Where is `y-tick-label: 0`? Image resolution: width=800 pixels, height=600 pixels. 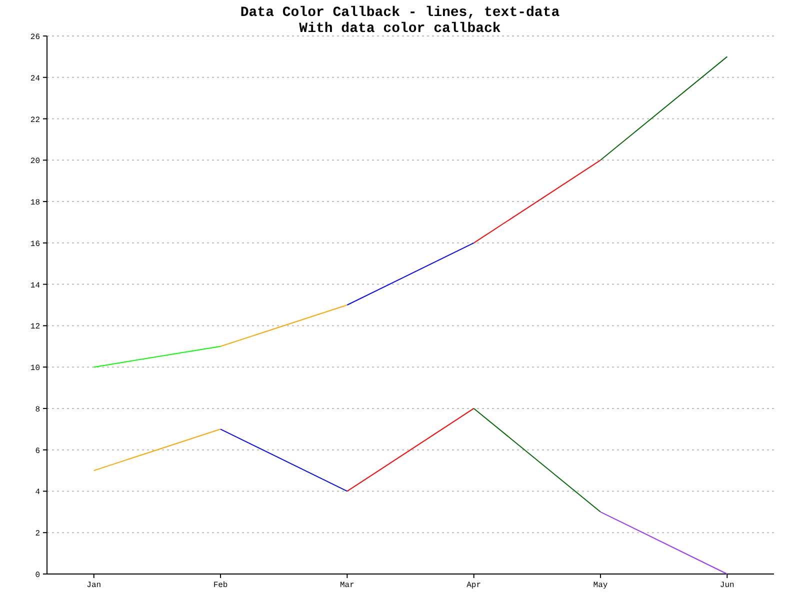
y-tick-label: 0 is located at coordinates (37, 575).